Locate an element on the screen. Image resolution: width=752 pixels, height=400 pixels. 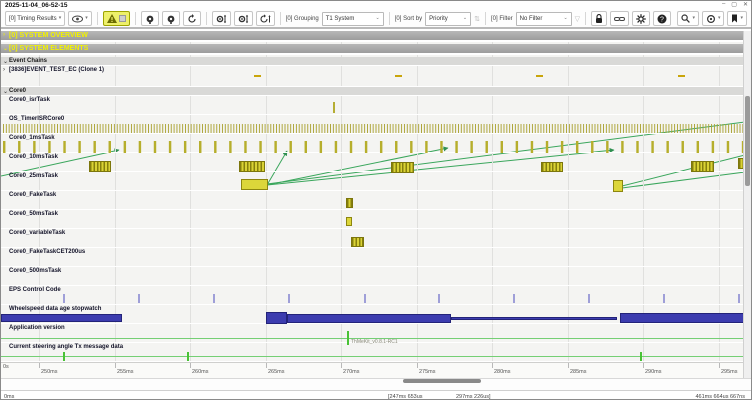
link-button is located at coordinates (620, 18).